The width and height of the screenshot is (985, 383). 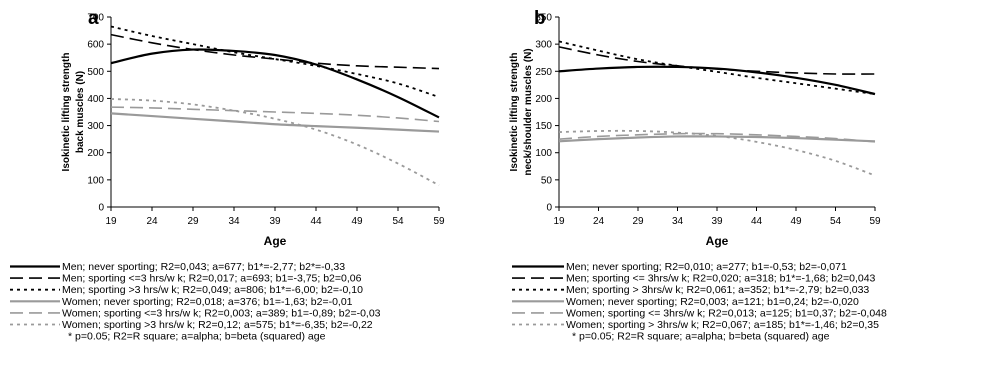 What do you see at coordinates (80, 112) in the screenshot?
I see `y-axis-title-line: back muscles (N)` at bounding box center [80, 112].